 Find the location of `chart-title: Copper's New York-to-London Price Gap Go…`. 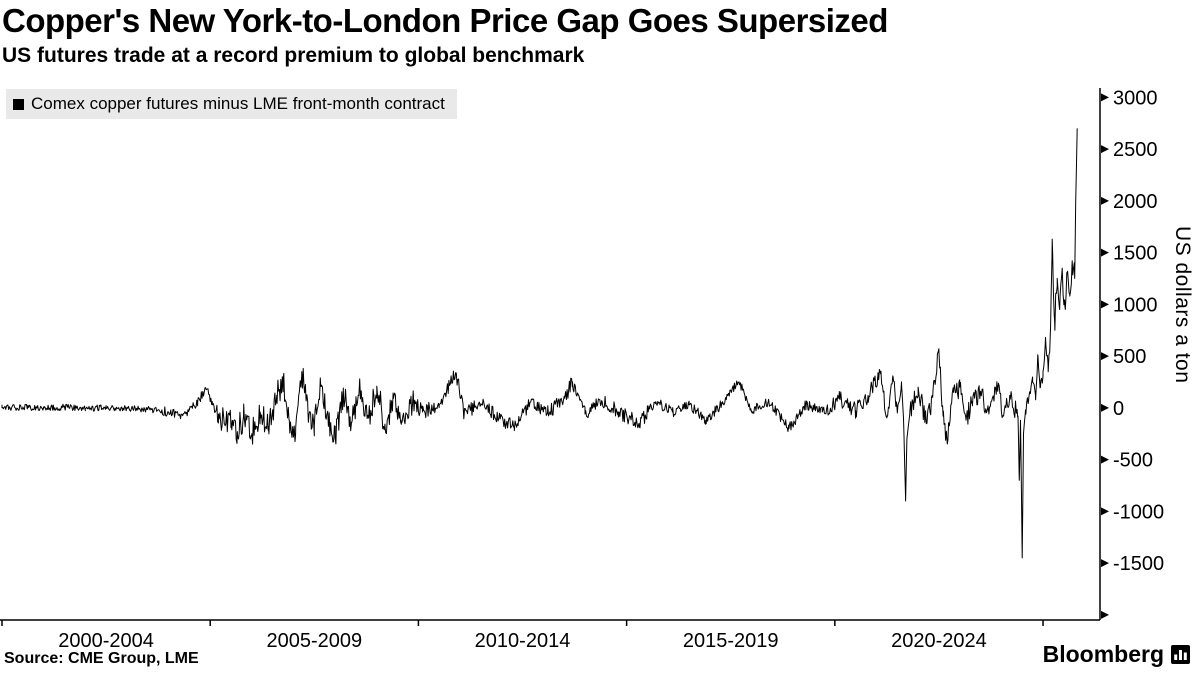

chart-title: Copper's New York-to-London Price Gap Go… is located at coordinates (445, 20).